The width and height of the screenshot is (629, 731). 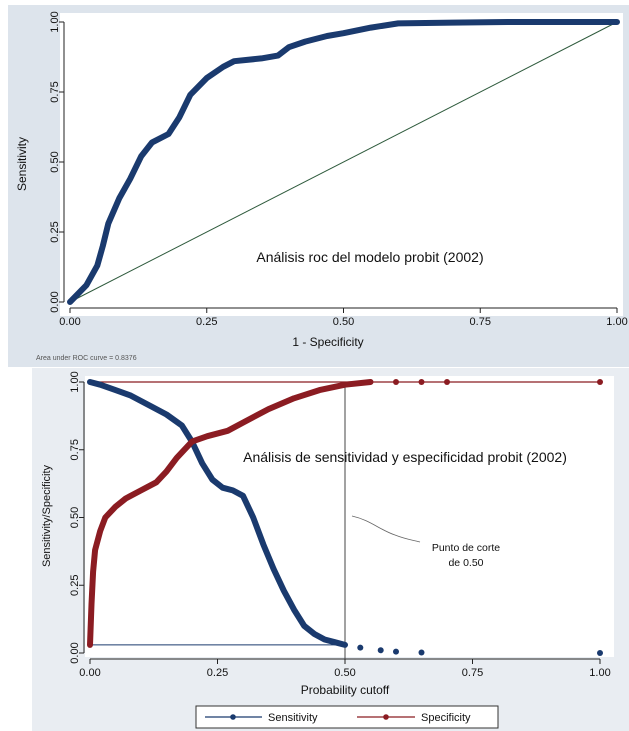 What do you see at coordinates (69, 322) in the screenshot?
I see `roc-x-tick-label: 0.00` at bounding box center [69, 322].